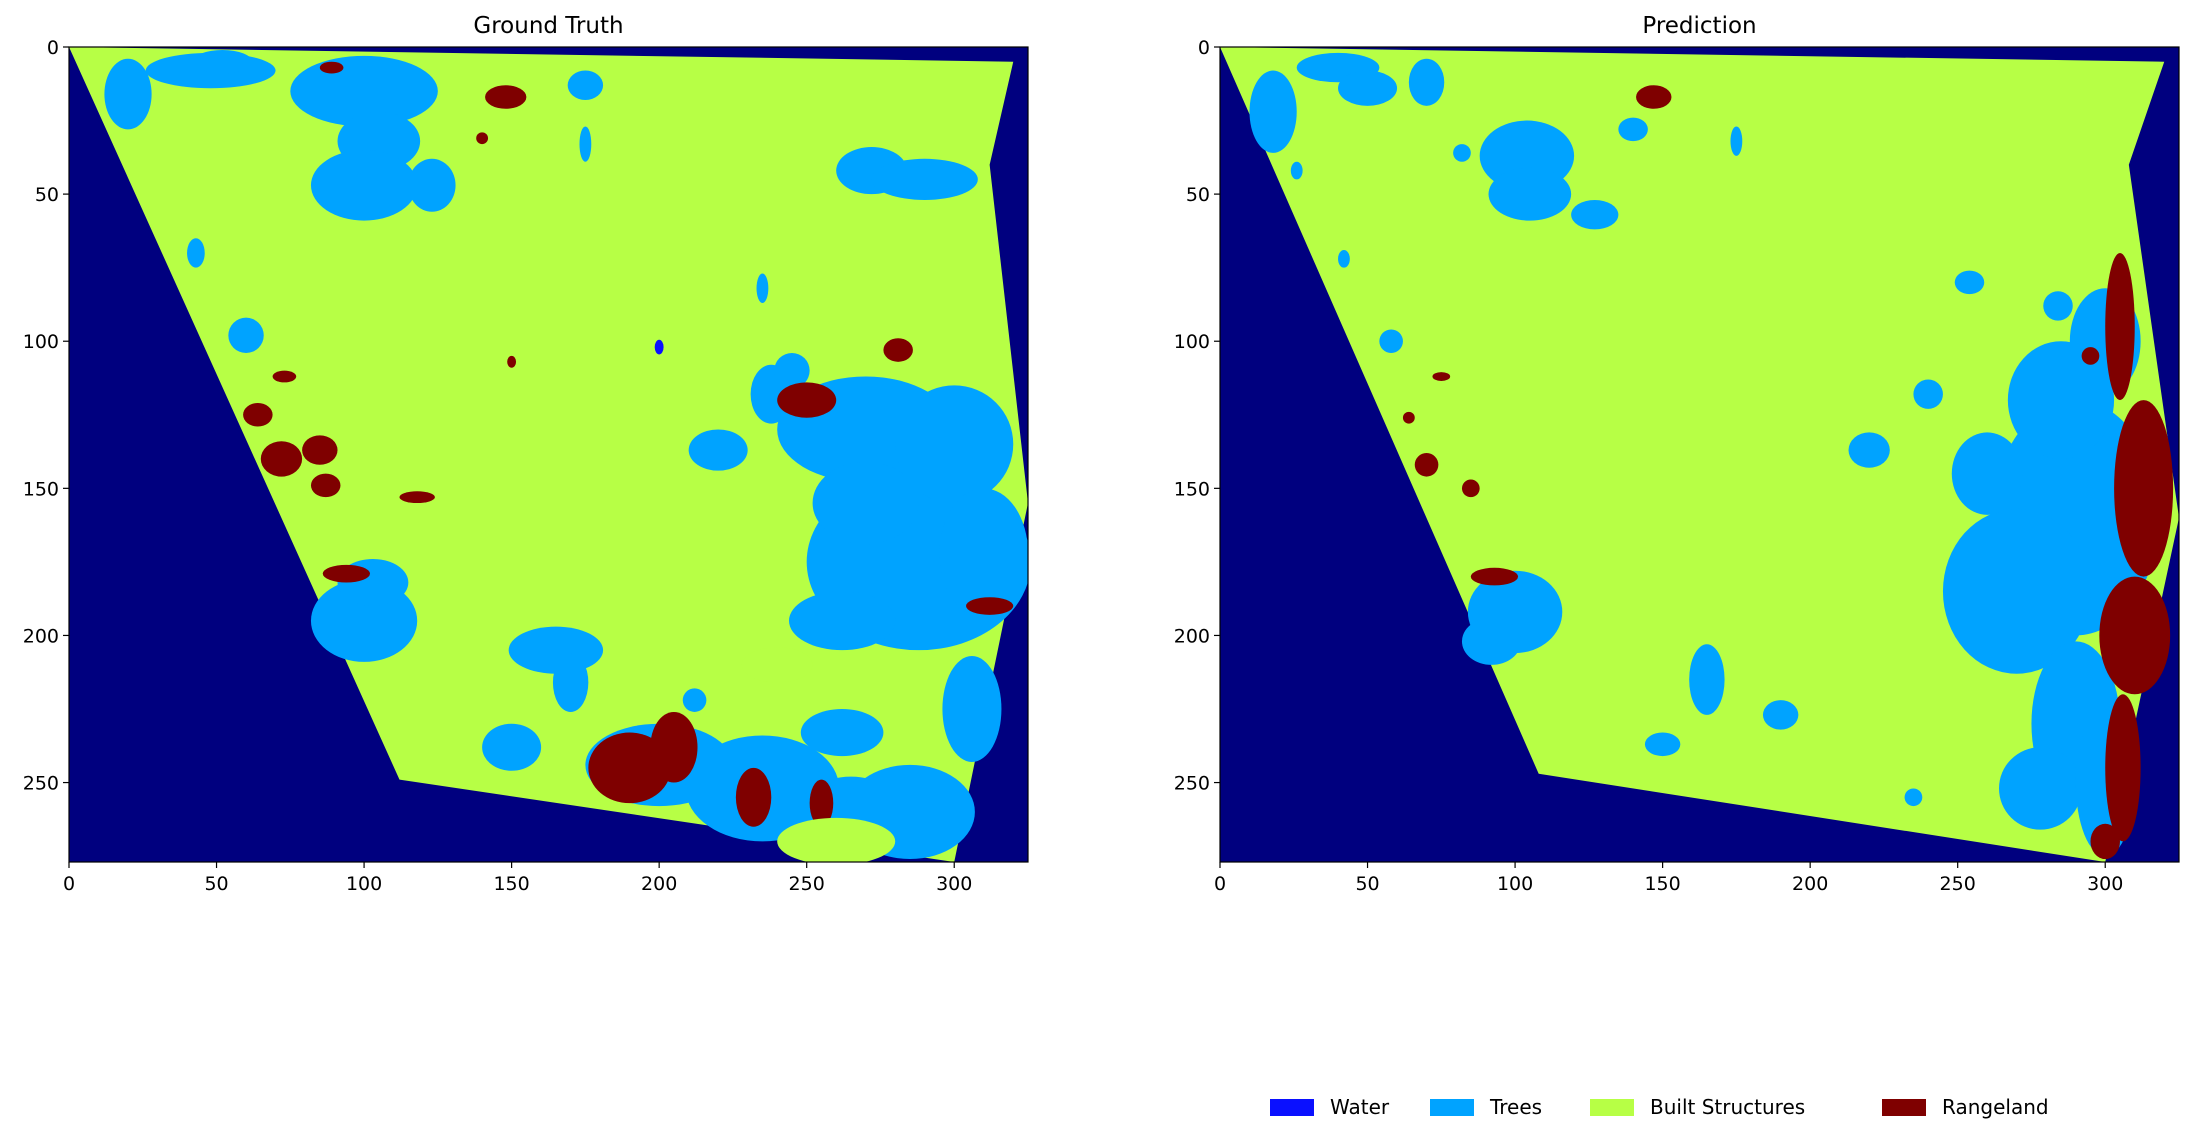 The width and height of the screenshot is (2190, 1141). Describe the element at coordinates (1360, 1107) in the screenshot. I see `legend-label: Water` at that location.